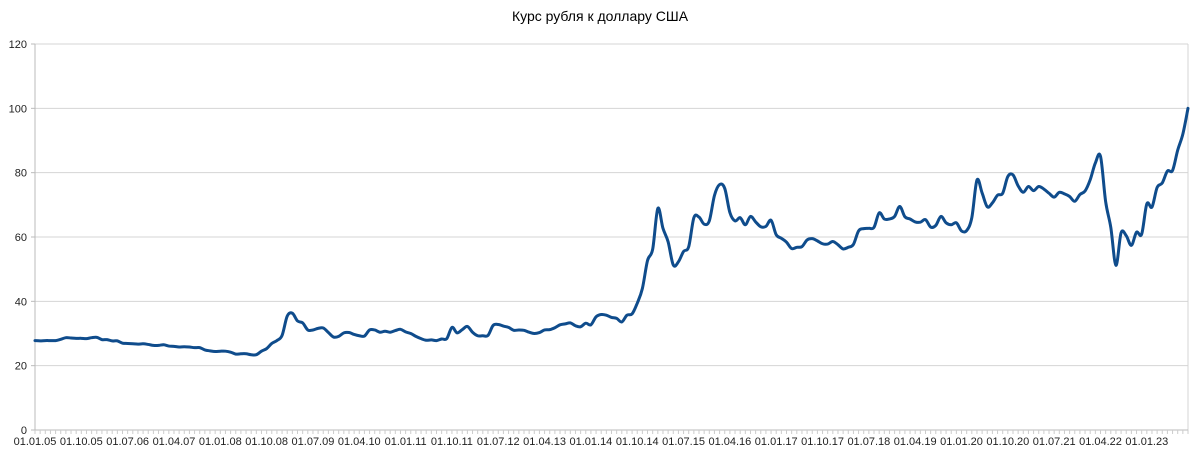 This screenshot has width=1200, height=466. What do you see at coordinates (452, 442) in the screenshot?
I see `x-tick-label: 01.10.11` at bounding box center [452, 442].